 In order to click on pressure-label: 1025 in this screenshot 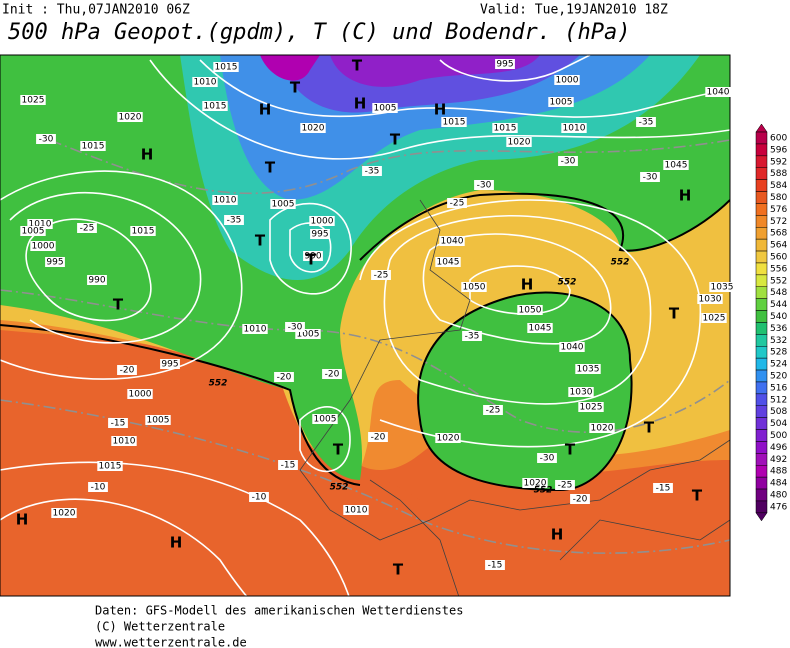, I will do `click(33, 101)`.